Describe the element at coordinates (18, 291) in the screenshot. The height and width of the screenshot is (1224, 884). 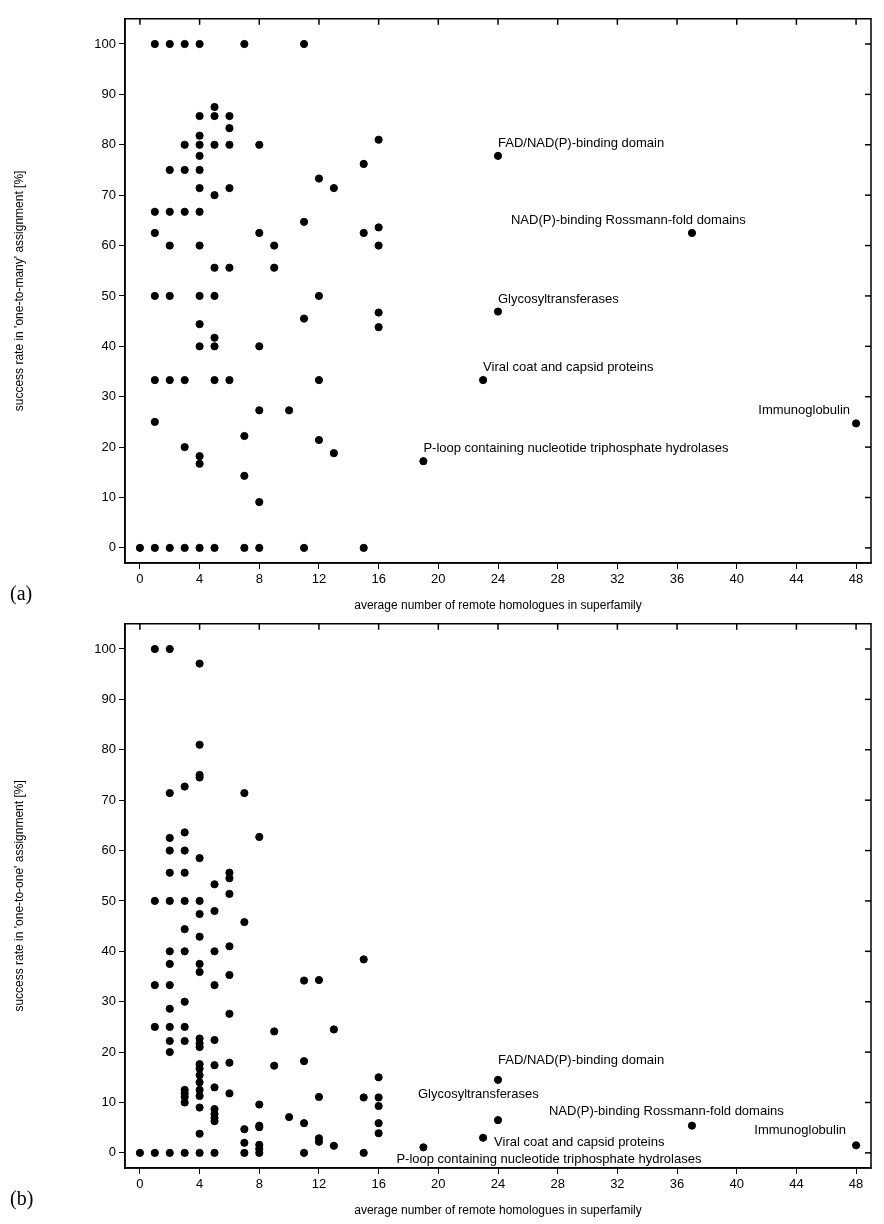
I see `y-axis-title: success rate in 'one-to-many' assignment [%]` at that location.